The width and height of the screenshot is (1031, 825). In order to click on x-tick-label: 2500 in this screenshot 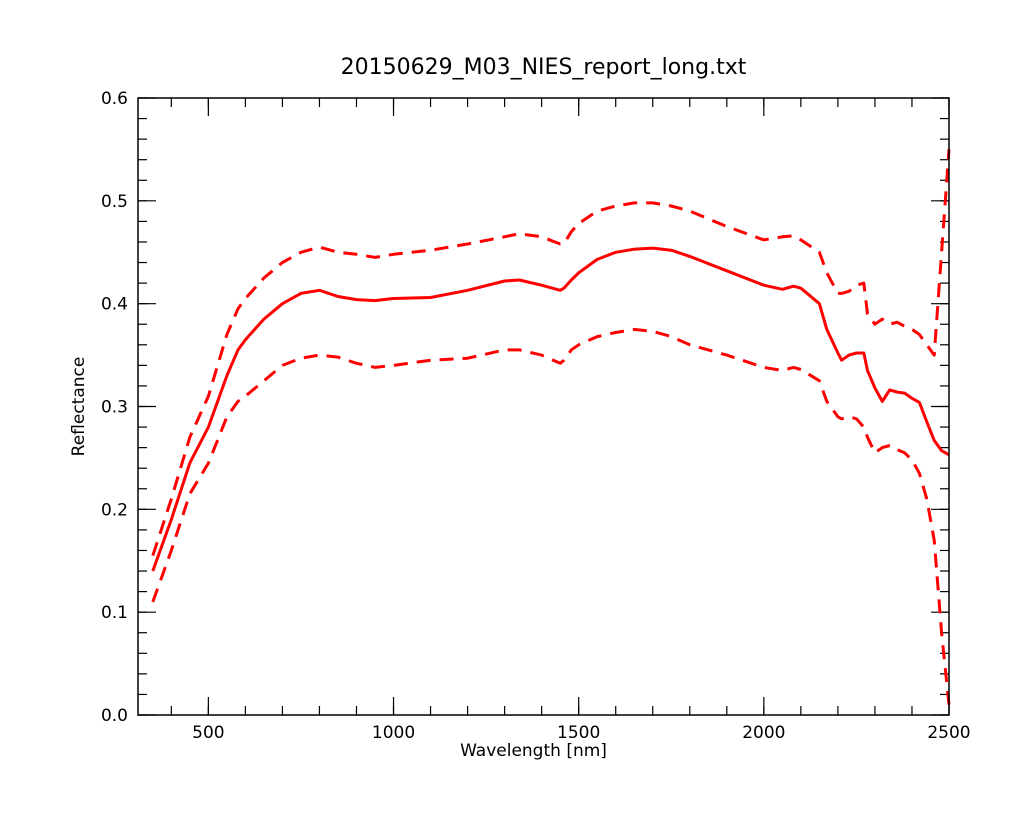, I will do `click(948, 733)`.